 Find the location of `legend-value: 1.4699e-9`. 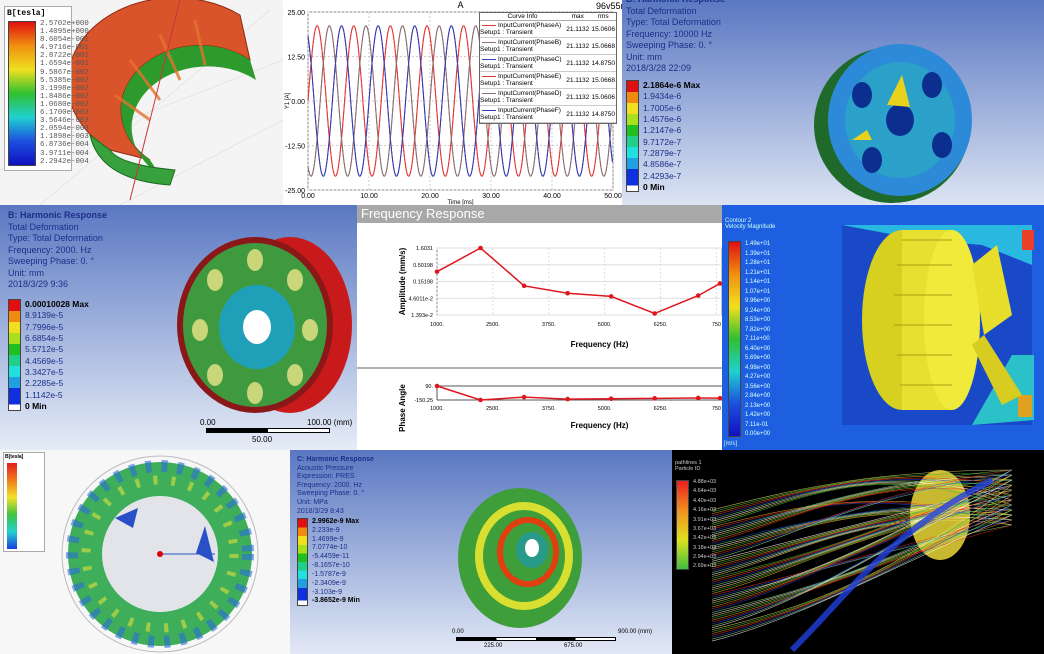

legend-value: 1.4699e-9 is located at coordinates (328, 539).